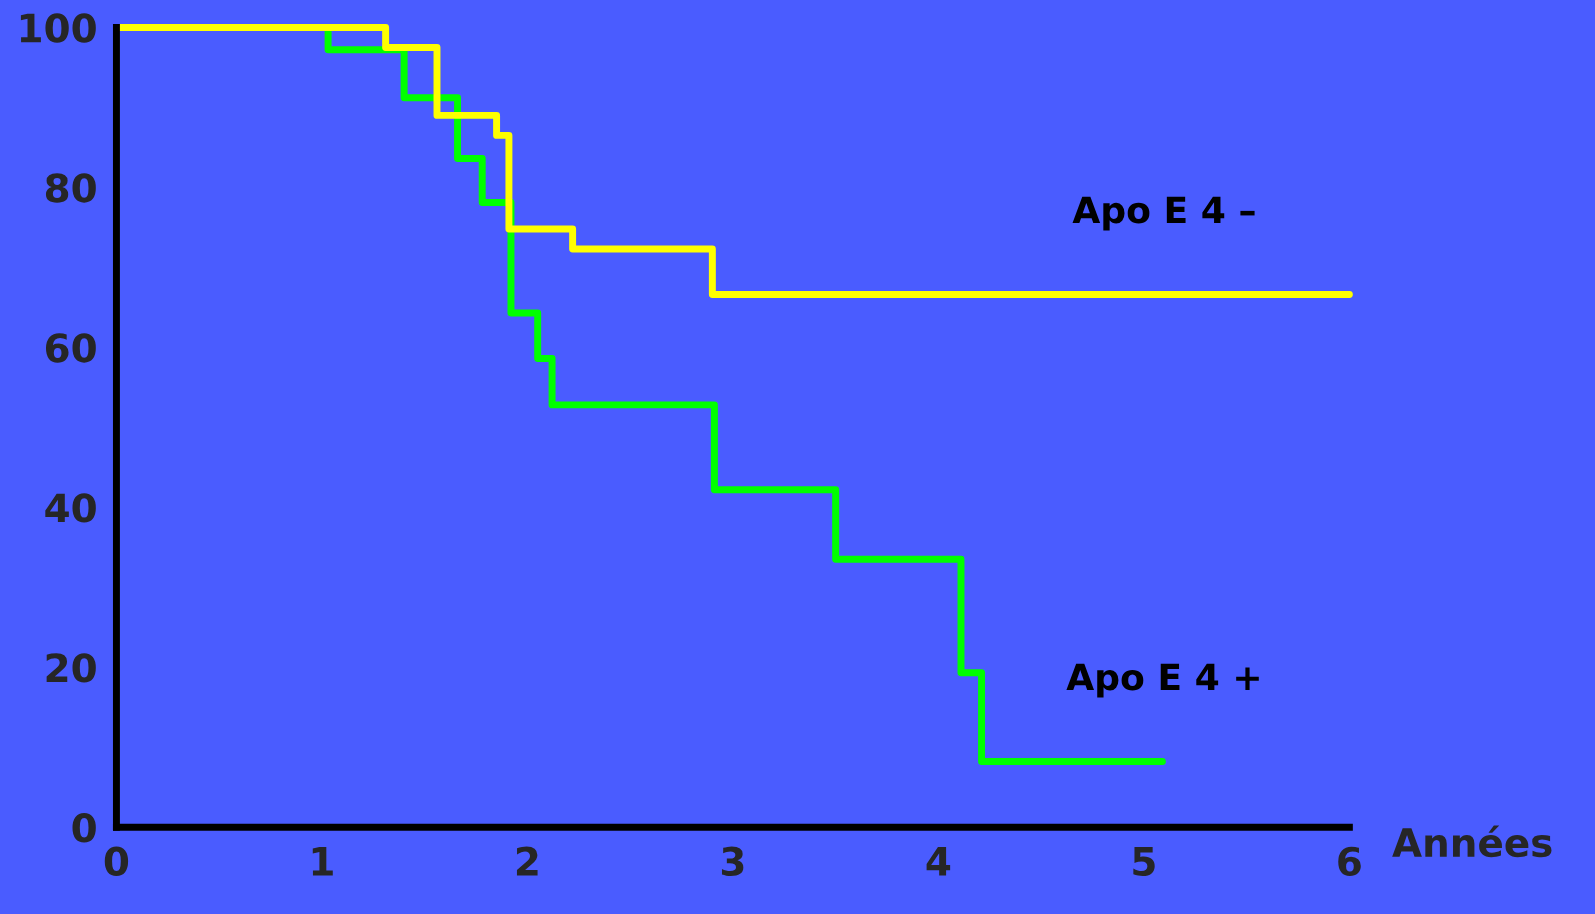  I want to click on y-tick-label: 60, so click(70, 348).